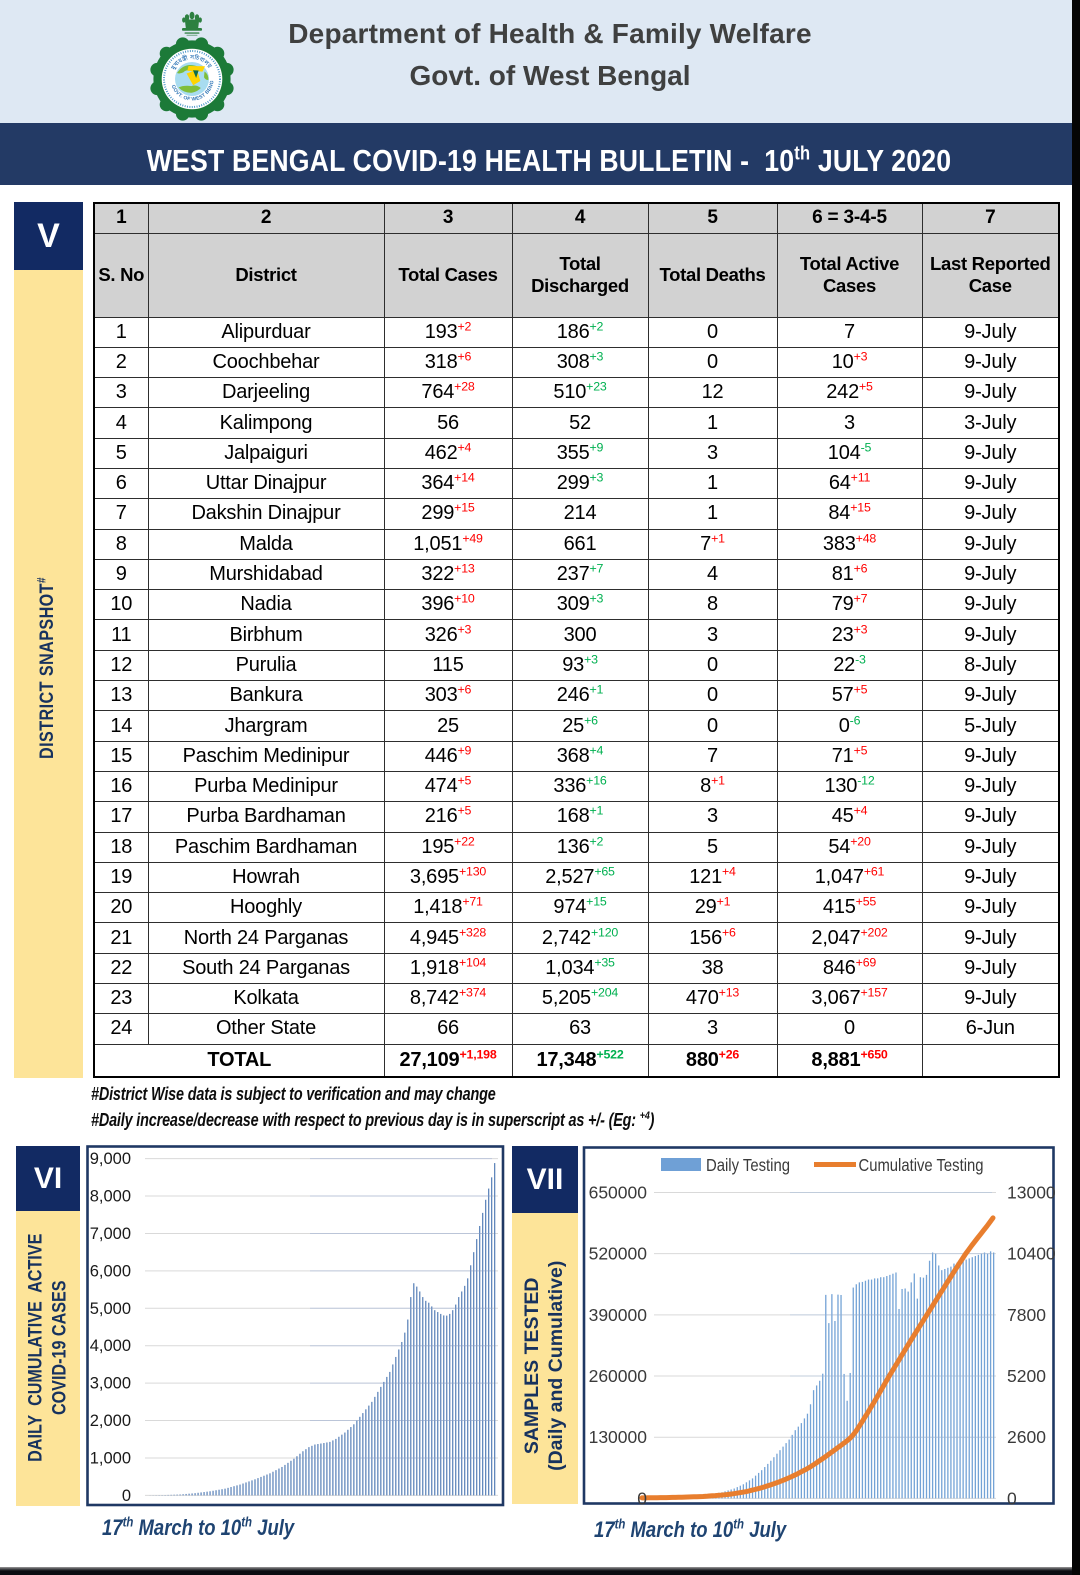  I want to click on svg-text: 2,000, so click(110, 1421).